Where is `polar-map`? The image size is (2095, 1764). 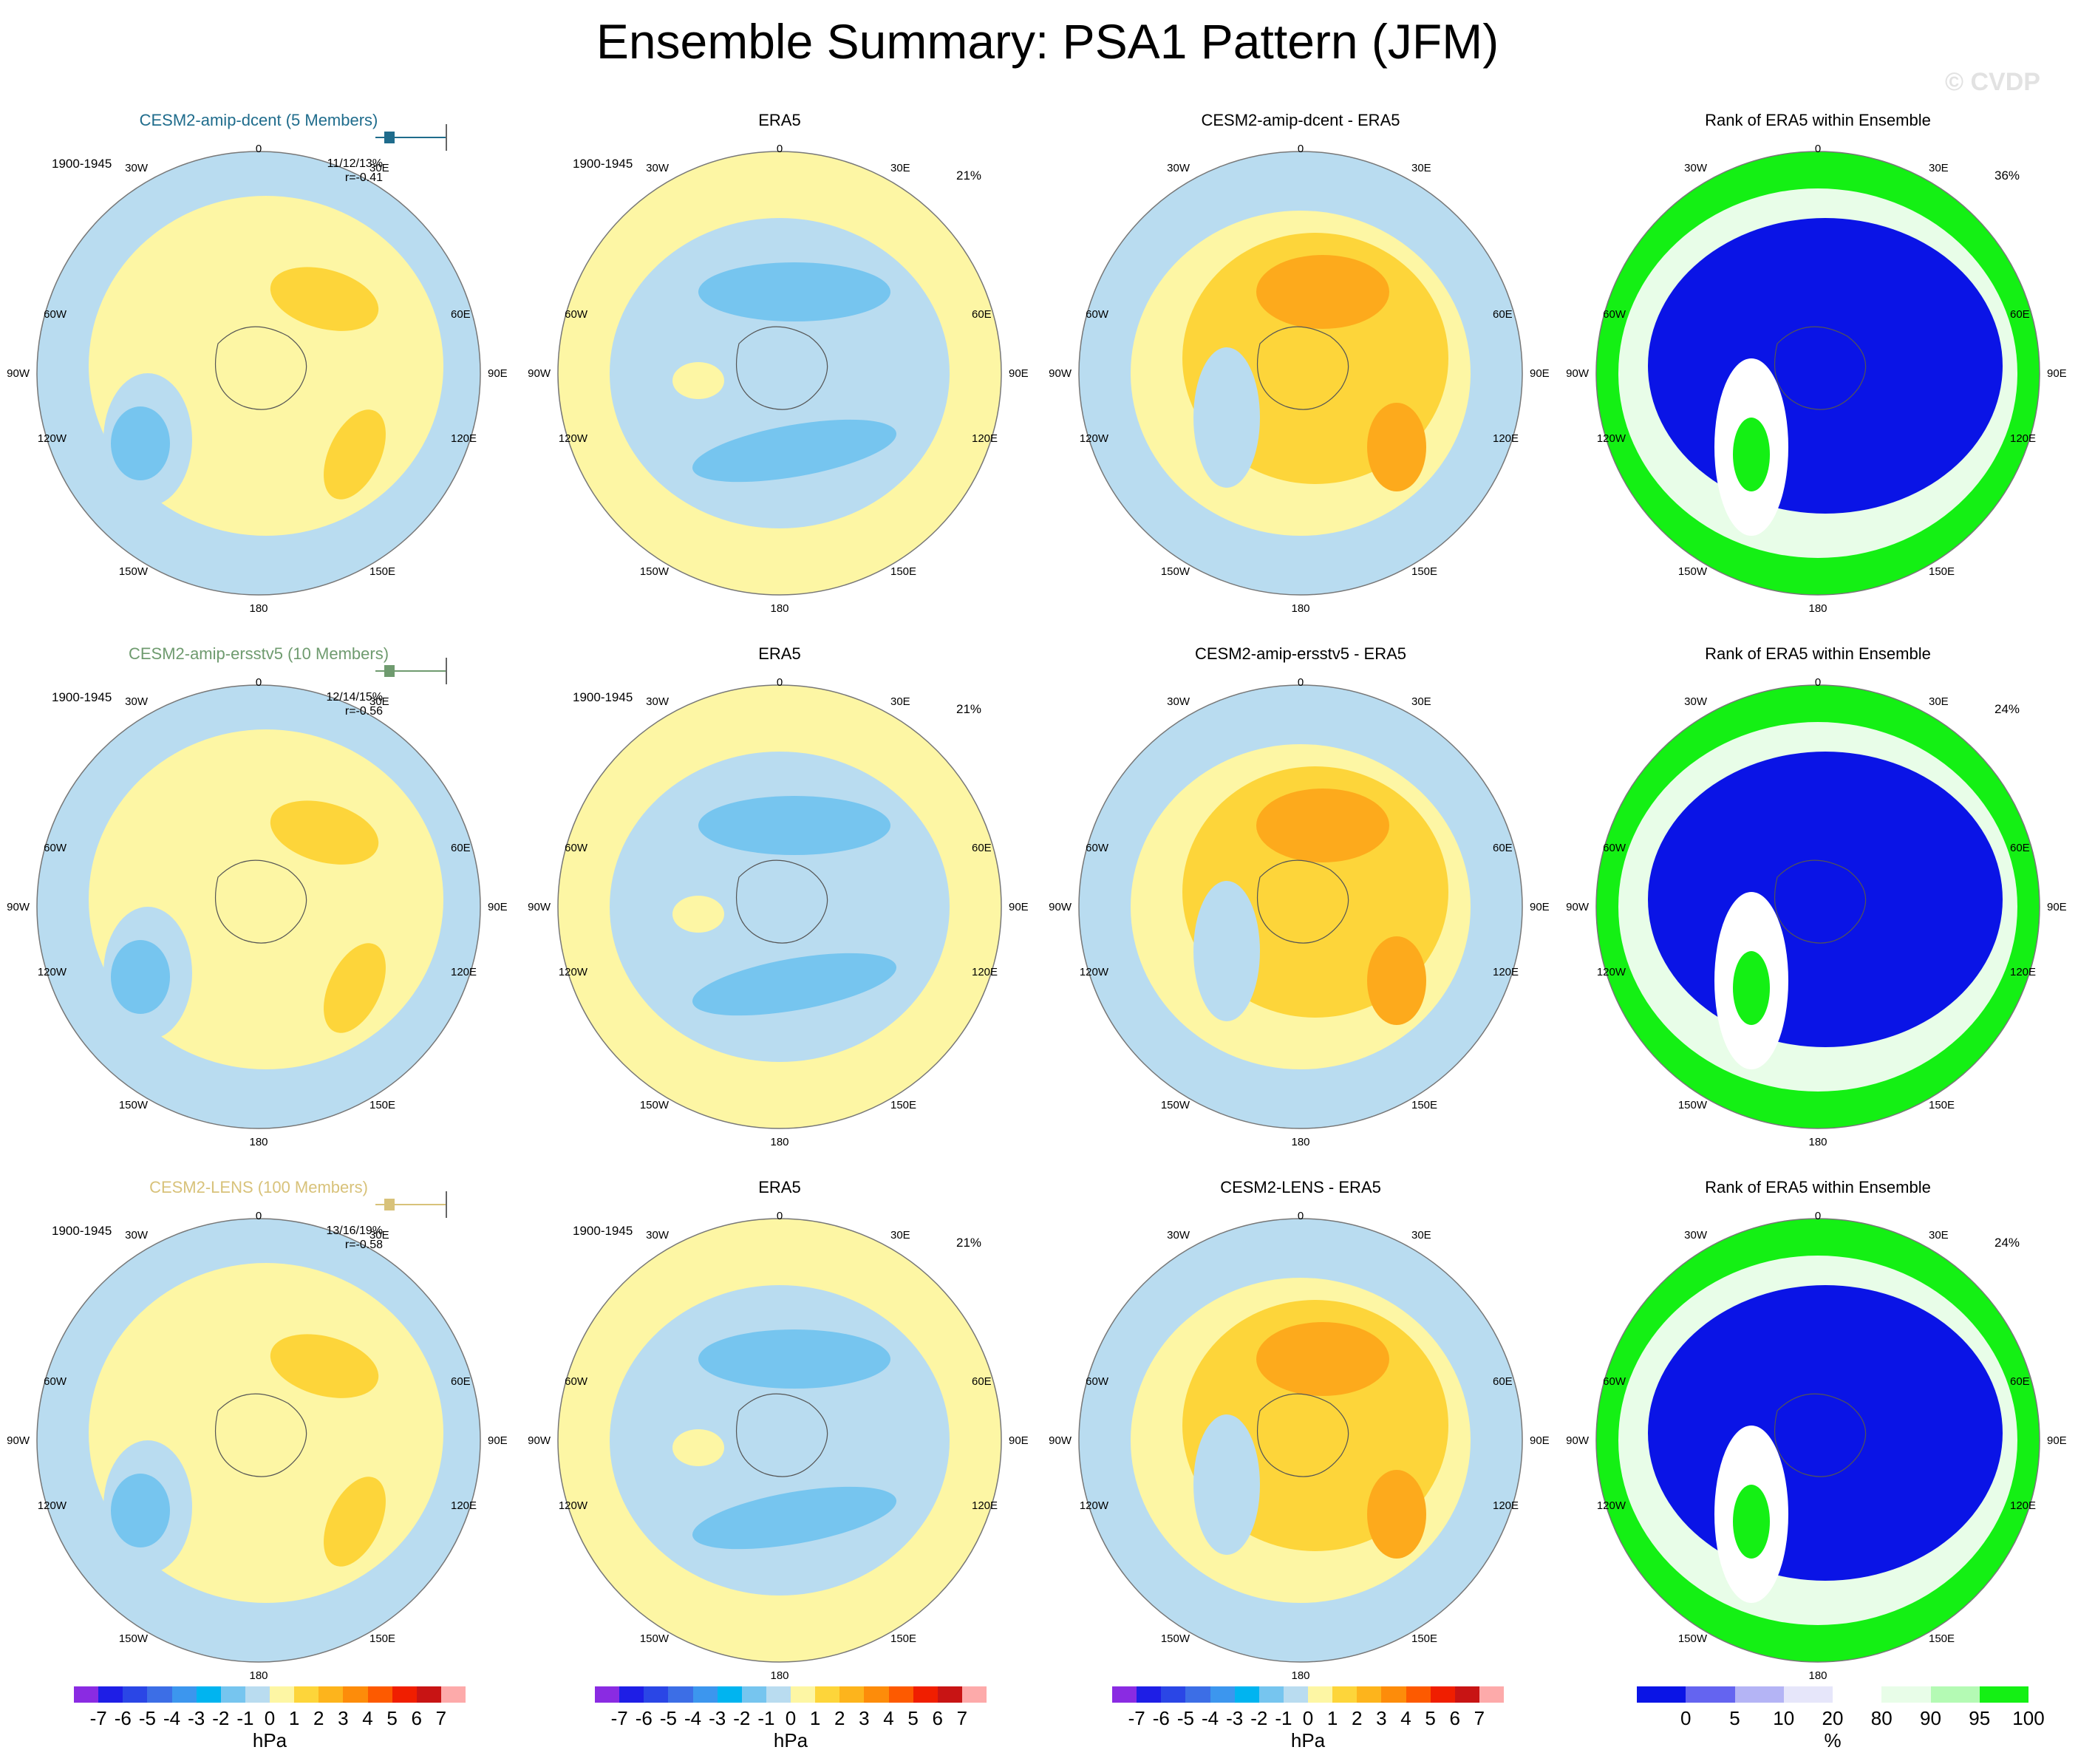 polar-map is located at coordinates (258, 906).